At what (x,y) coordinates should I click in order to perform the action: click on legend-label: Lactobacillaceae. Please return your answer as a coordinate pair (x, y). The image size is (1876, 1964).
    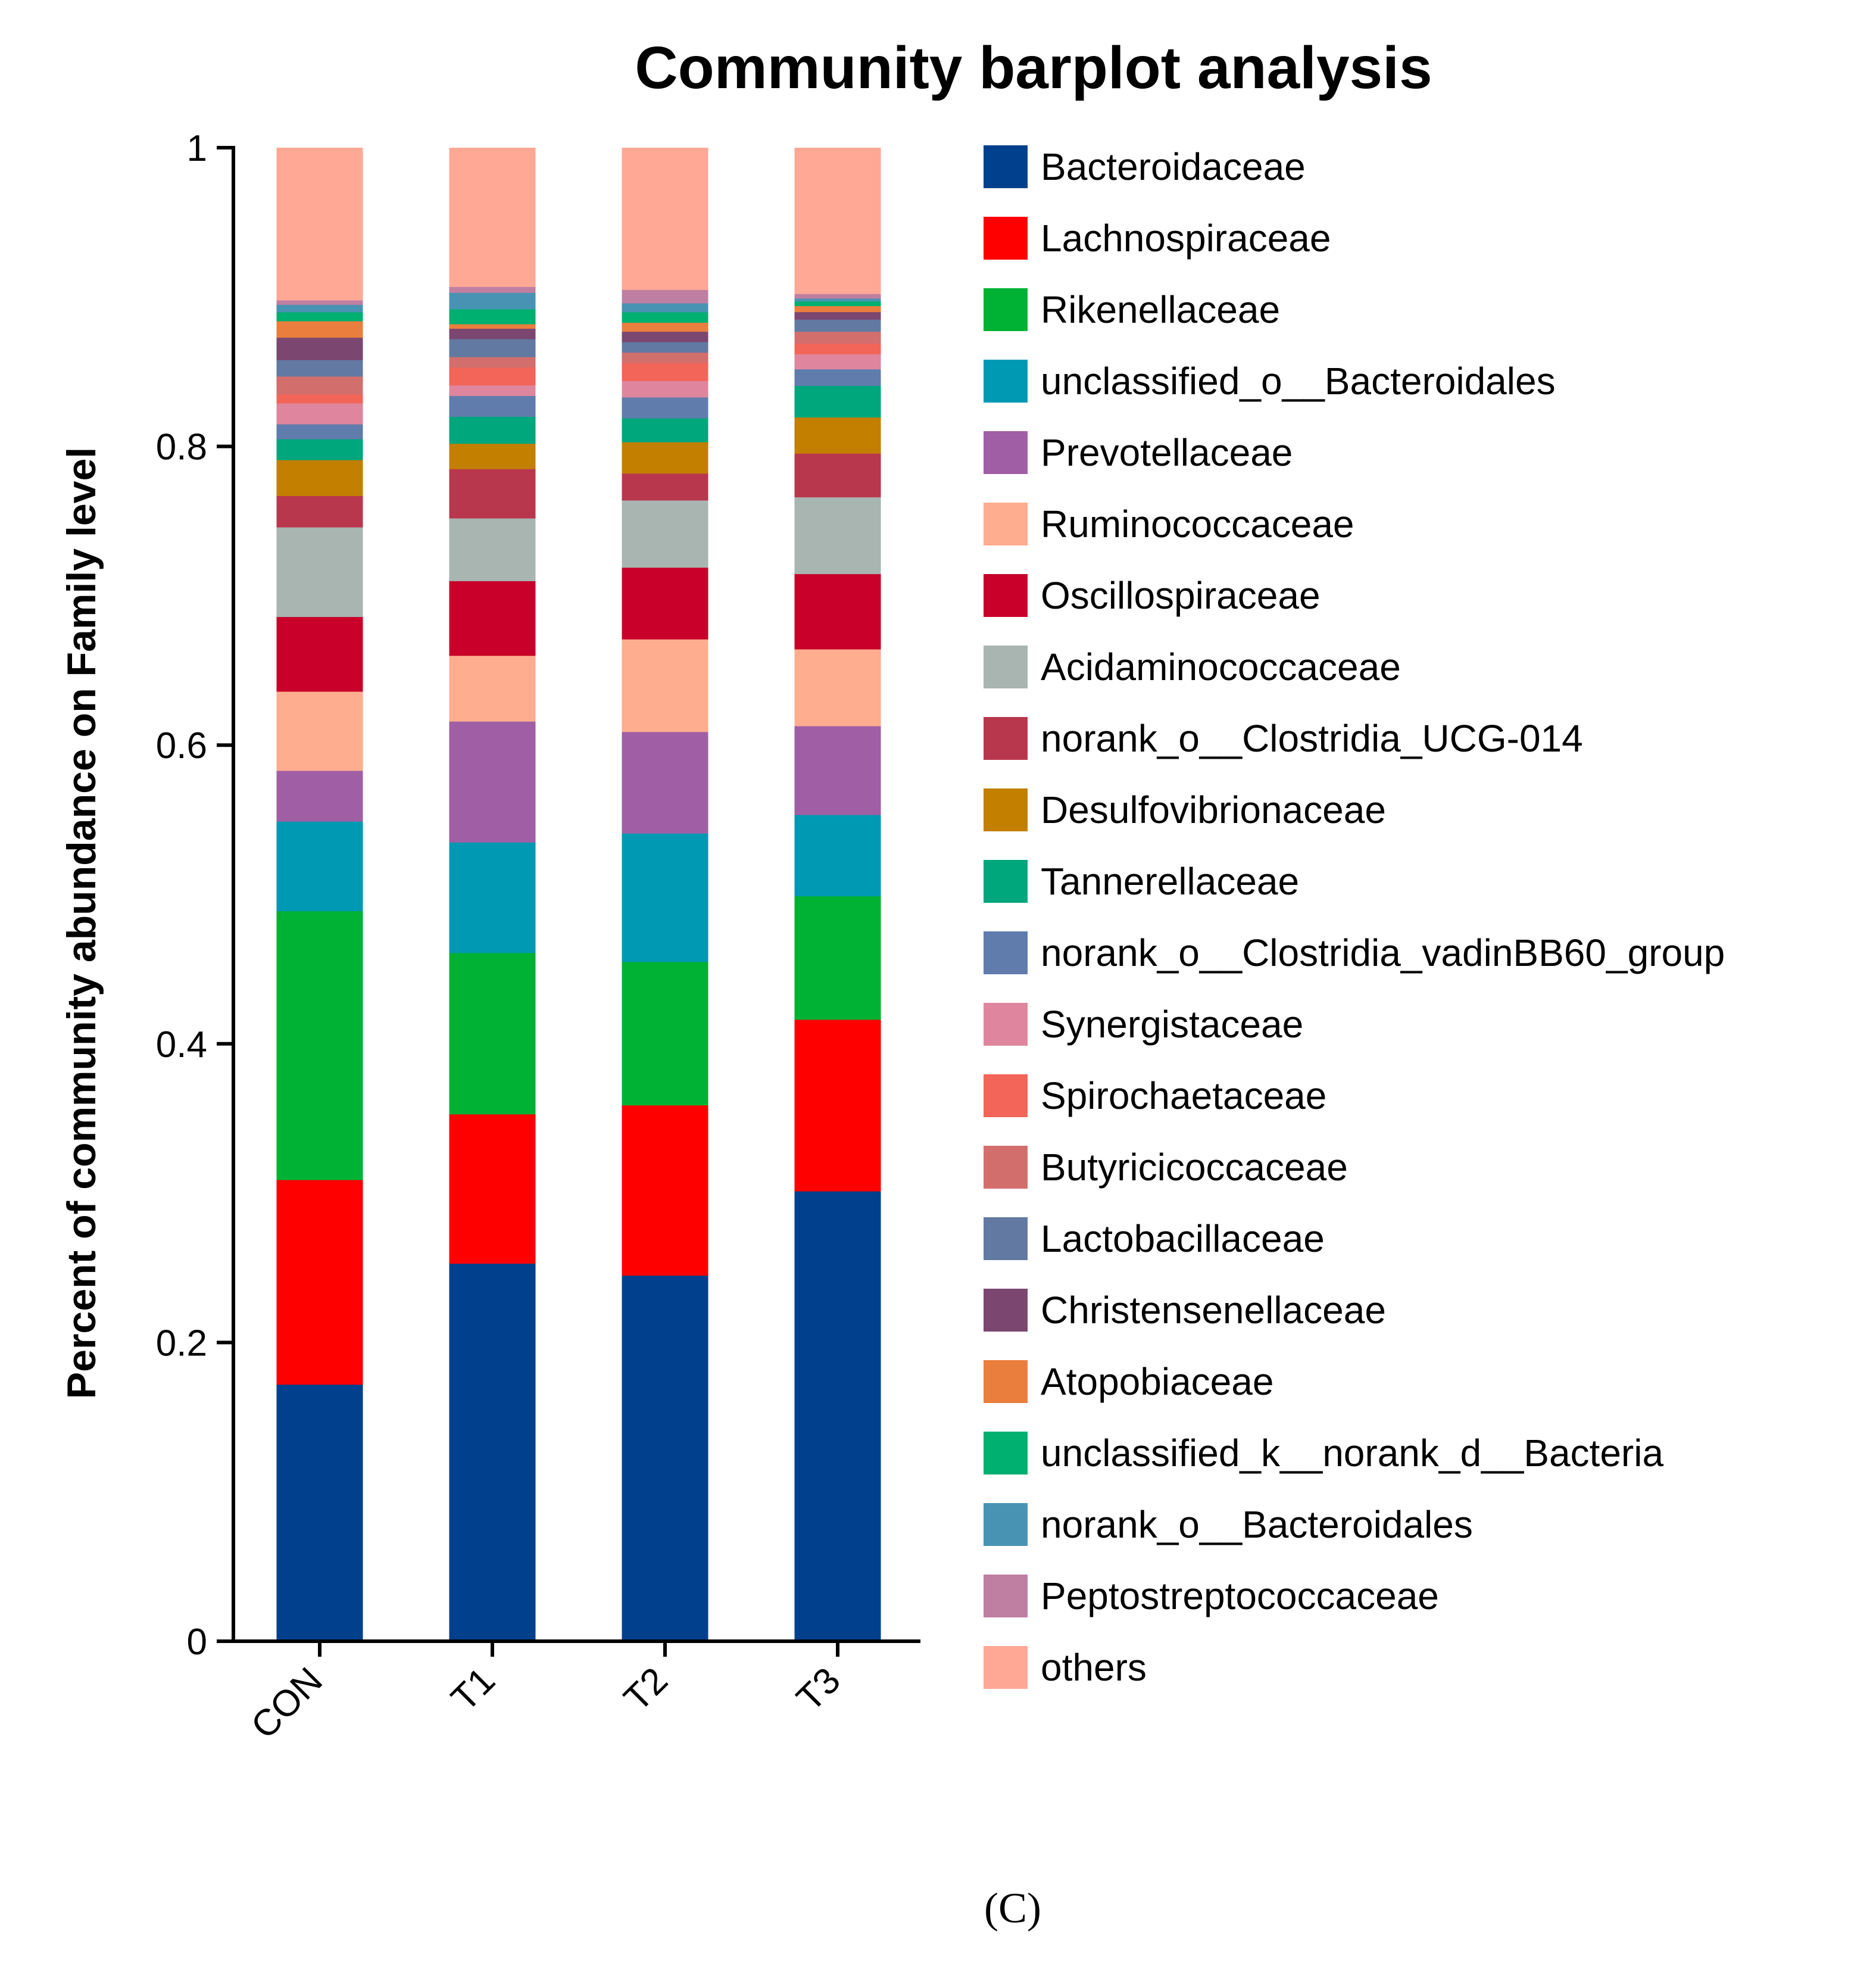
    Looking at the image, I should click on (1183, 1238).